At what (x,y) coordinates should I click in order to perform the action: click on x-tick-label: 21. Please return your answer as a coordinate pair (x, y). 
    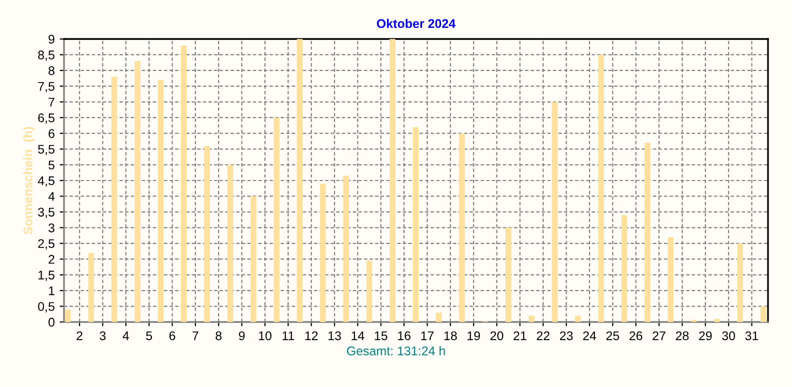
    Looking at the image, I should click on (520, 335).